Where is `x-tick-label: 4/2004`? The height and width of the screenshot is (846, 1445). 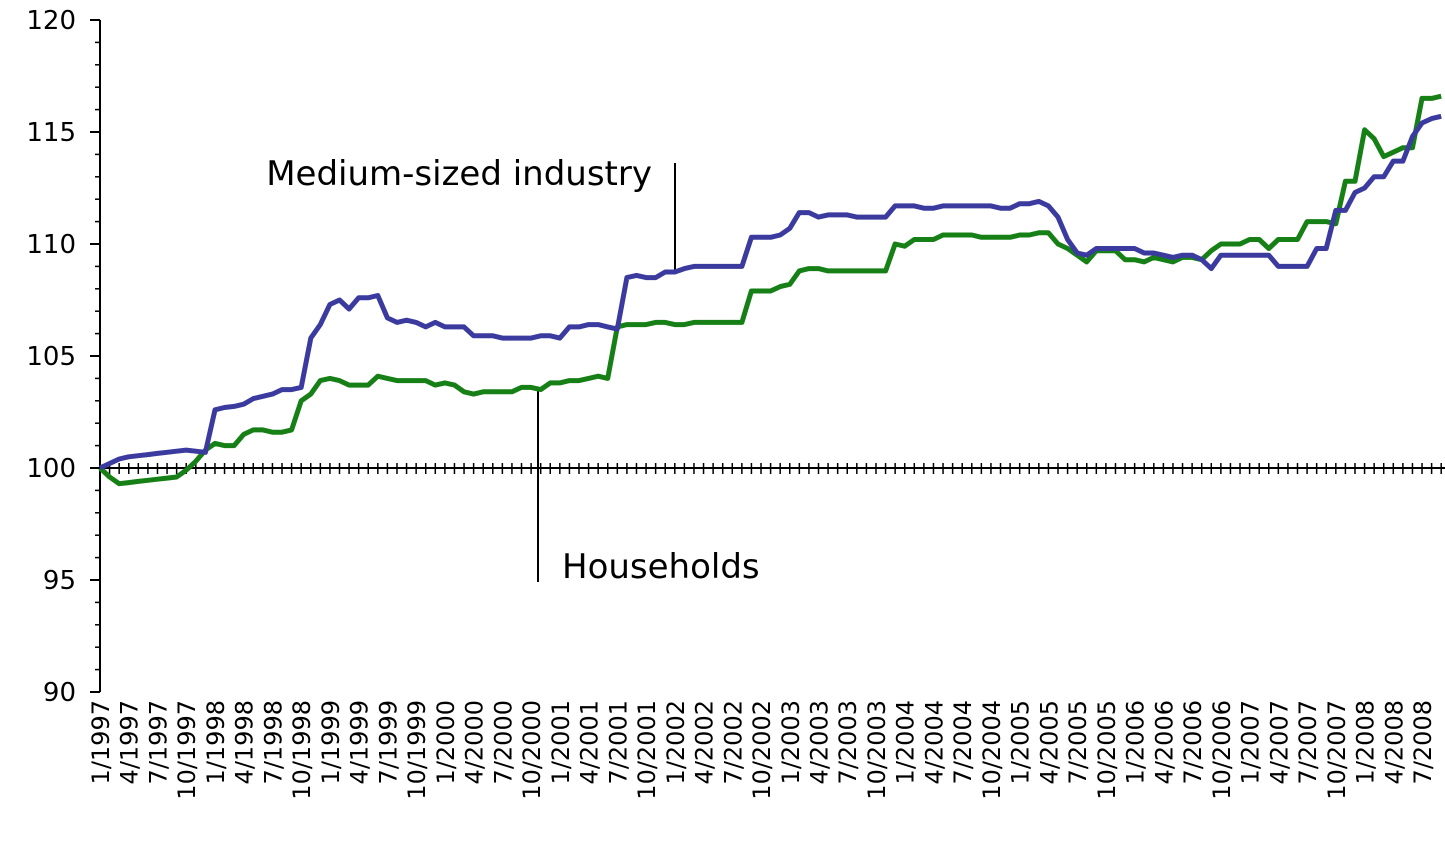 x-tick-label: 4/2004 is located at coordinates (934, 742).